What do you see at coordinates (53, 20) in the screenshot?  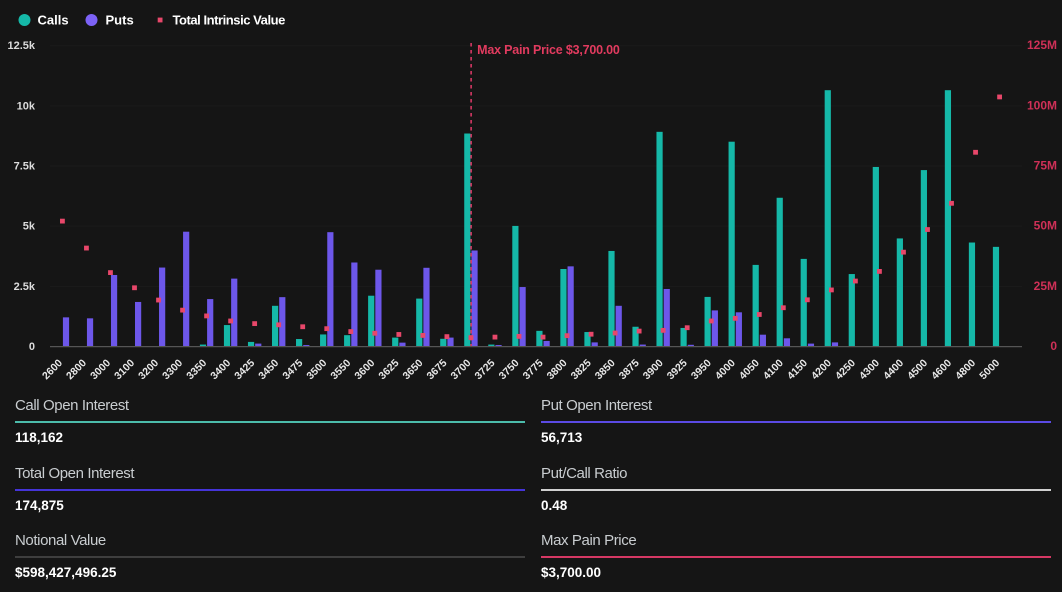 I see `svg-text: Calls` at bounding box center [53, 20].